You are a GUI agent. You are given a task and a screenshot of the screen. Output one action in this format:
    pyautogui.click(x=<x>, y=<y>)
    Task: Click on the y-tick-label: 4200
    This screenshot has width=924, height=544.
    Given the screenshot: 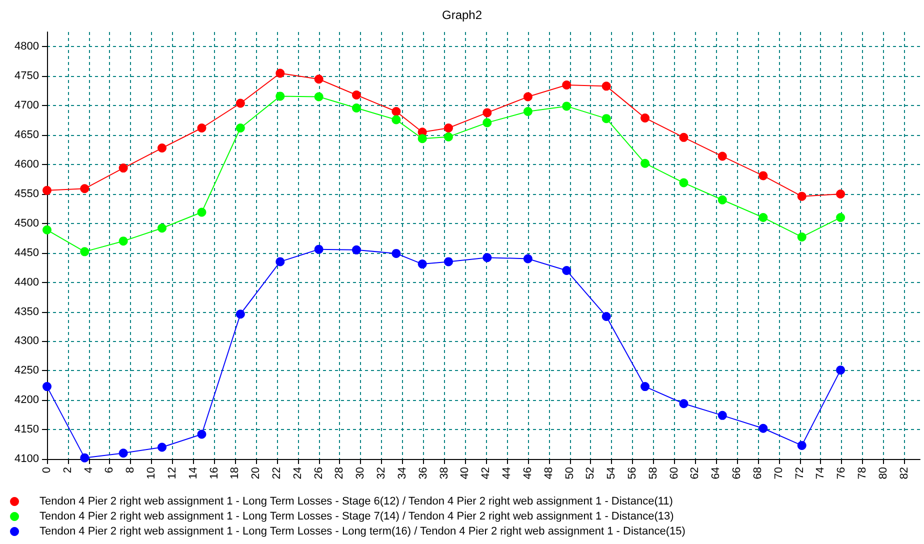 What is the action you would take?
    pyautogui.click(x=26, y=400)
    